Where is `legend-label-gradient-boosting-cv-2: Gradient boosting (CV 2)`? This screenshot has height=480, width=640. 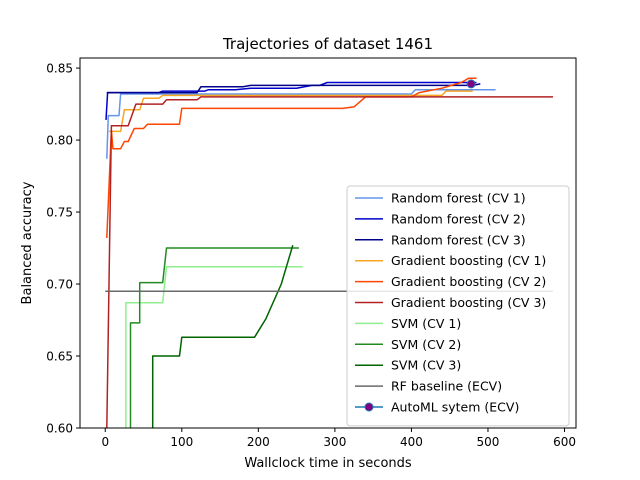 legend-label-gradient-boosting-cv-2: Gradient boosting (CV 2) is located at coordinates (468, 281).